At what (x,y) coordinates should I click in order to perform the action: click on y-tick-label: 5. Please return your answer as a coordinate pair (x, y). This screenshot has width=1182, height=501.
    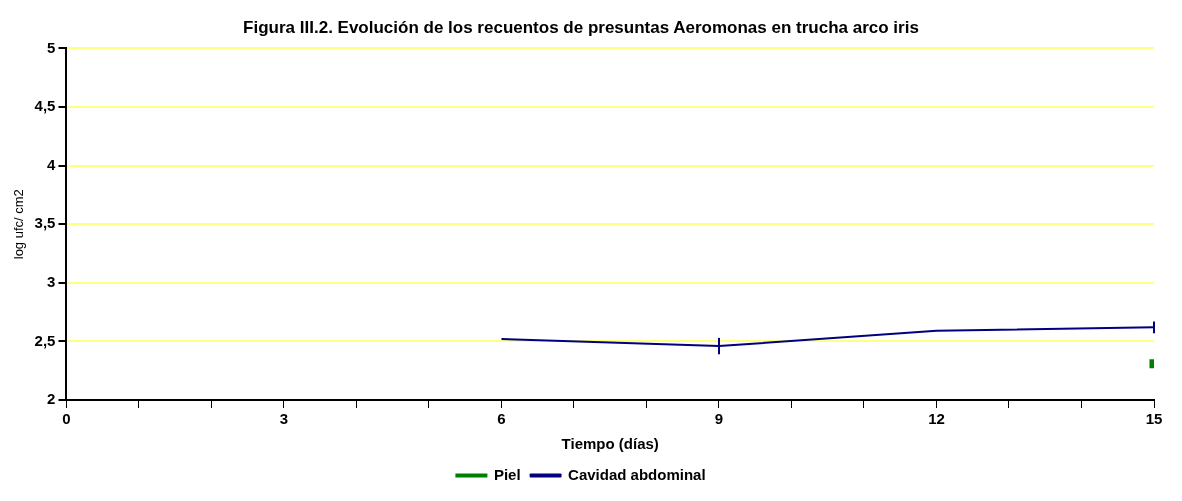
    Looking at the image, I should click on (51, 47).